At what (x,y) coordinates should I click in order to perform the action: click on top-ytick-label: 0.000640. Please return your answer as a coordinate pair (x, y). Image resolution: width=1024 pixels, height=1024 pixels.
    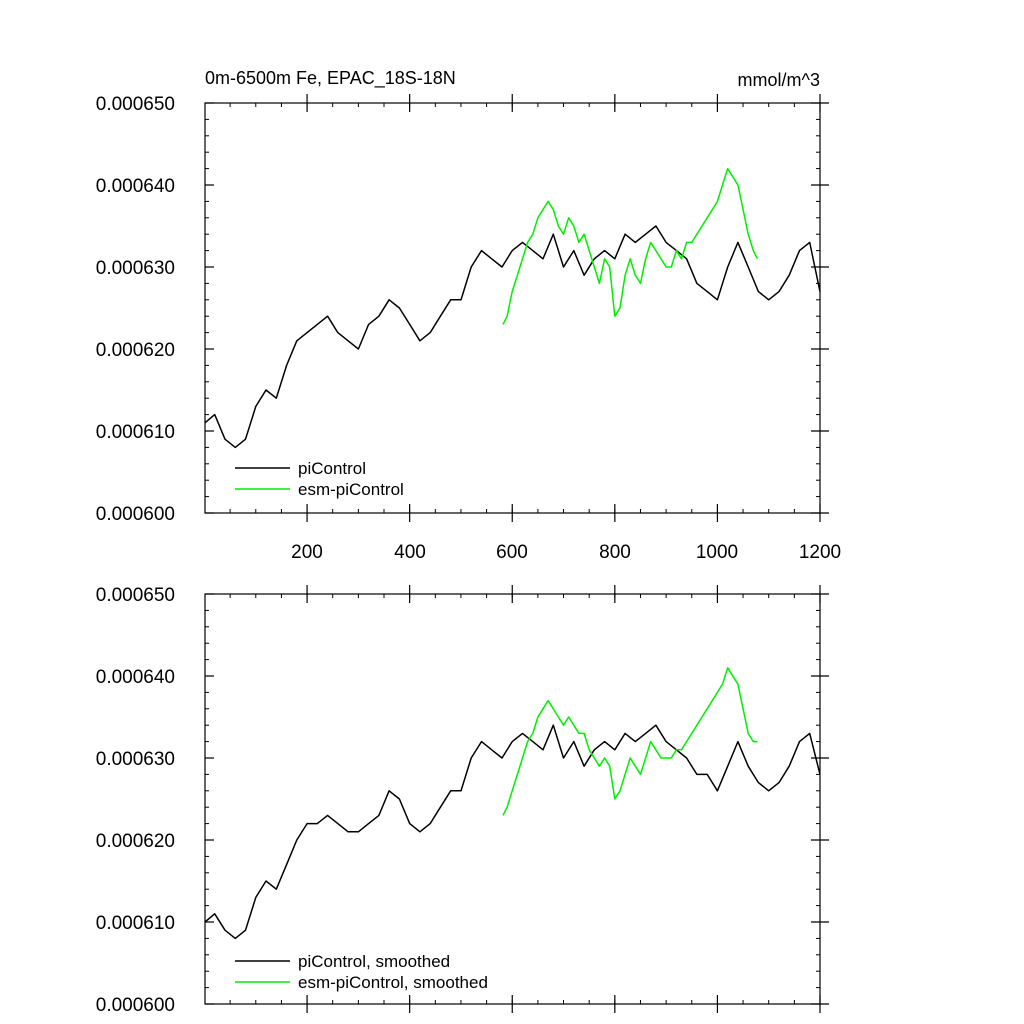
    Looking at the image, I should click on (135, 186).